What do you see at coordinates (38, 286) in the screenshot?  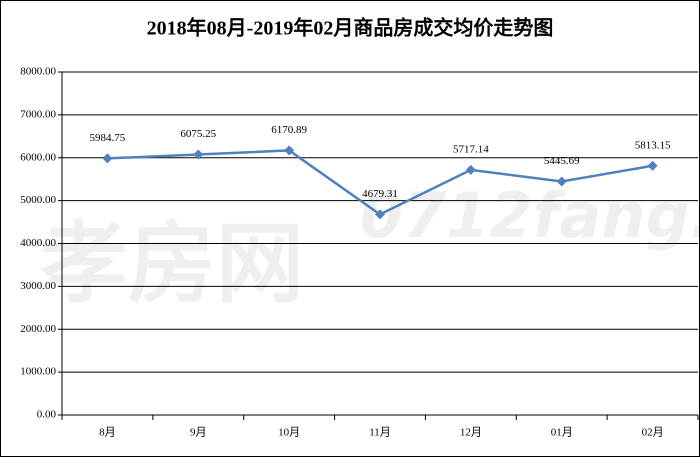 I see `y-tick-label: 3000.00` at bounding box center [38, 286].